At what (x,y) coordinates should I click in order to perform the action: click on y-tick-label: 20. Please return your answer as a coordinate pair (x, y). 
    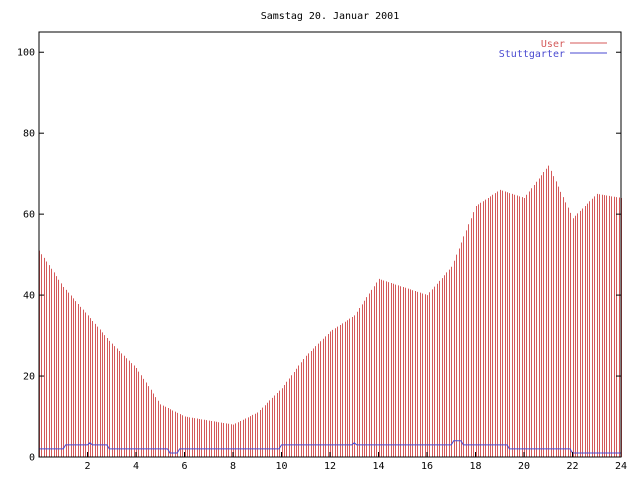
    Looking at the image, I should click on (29, 377).